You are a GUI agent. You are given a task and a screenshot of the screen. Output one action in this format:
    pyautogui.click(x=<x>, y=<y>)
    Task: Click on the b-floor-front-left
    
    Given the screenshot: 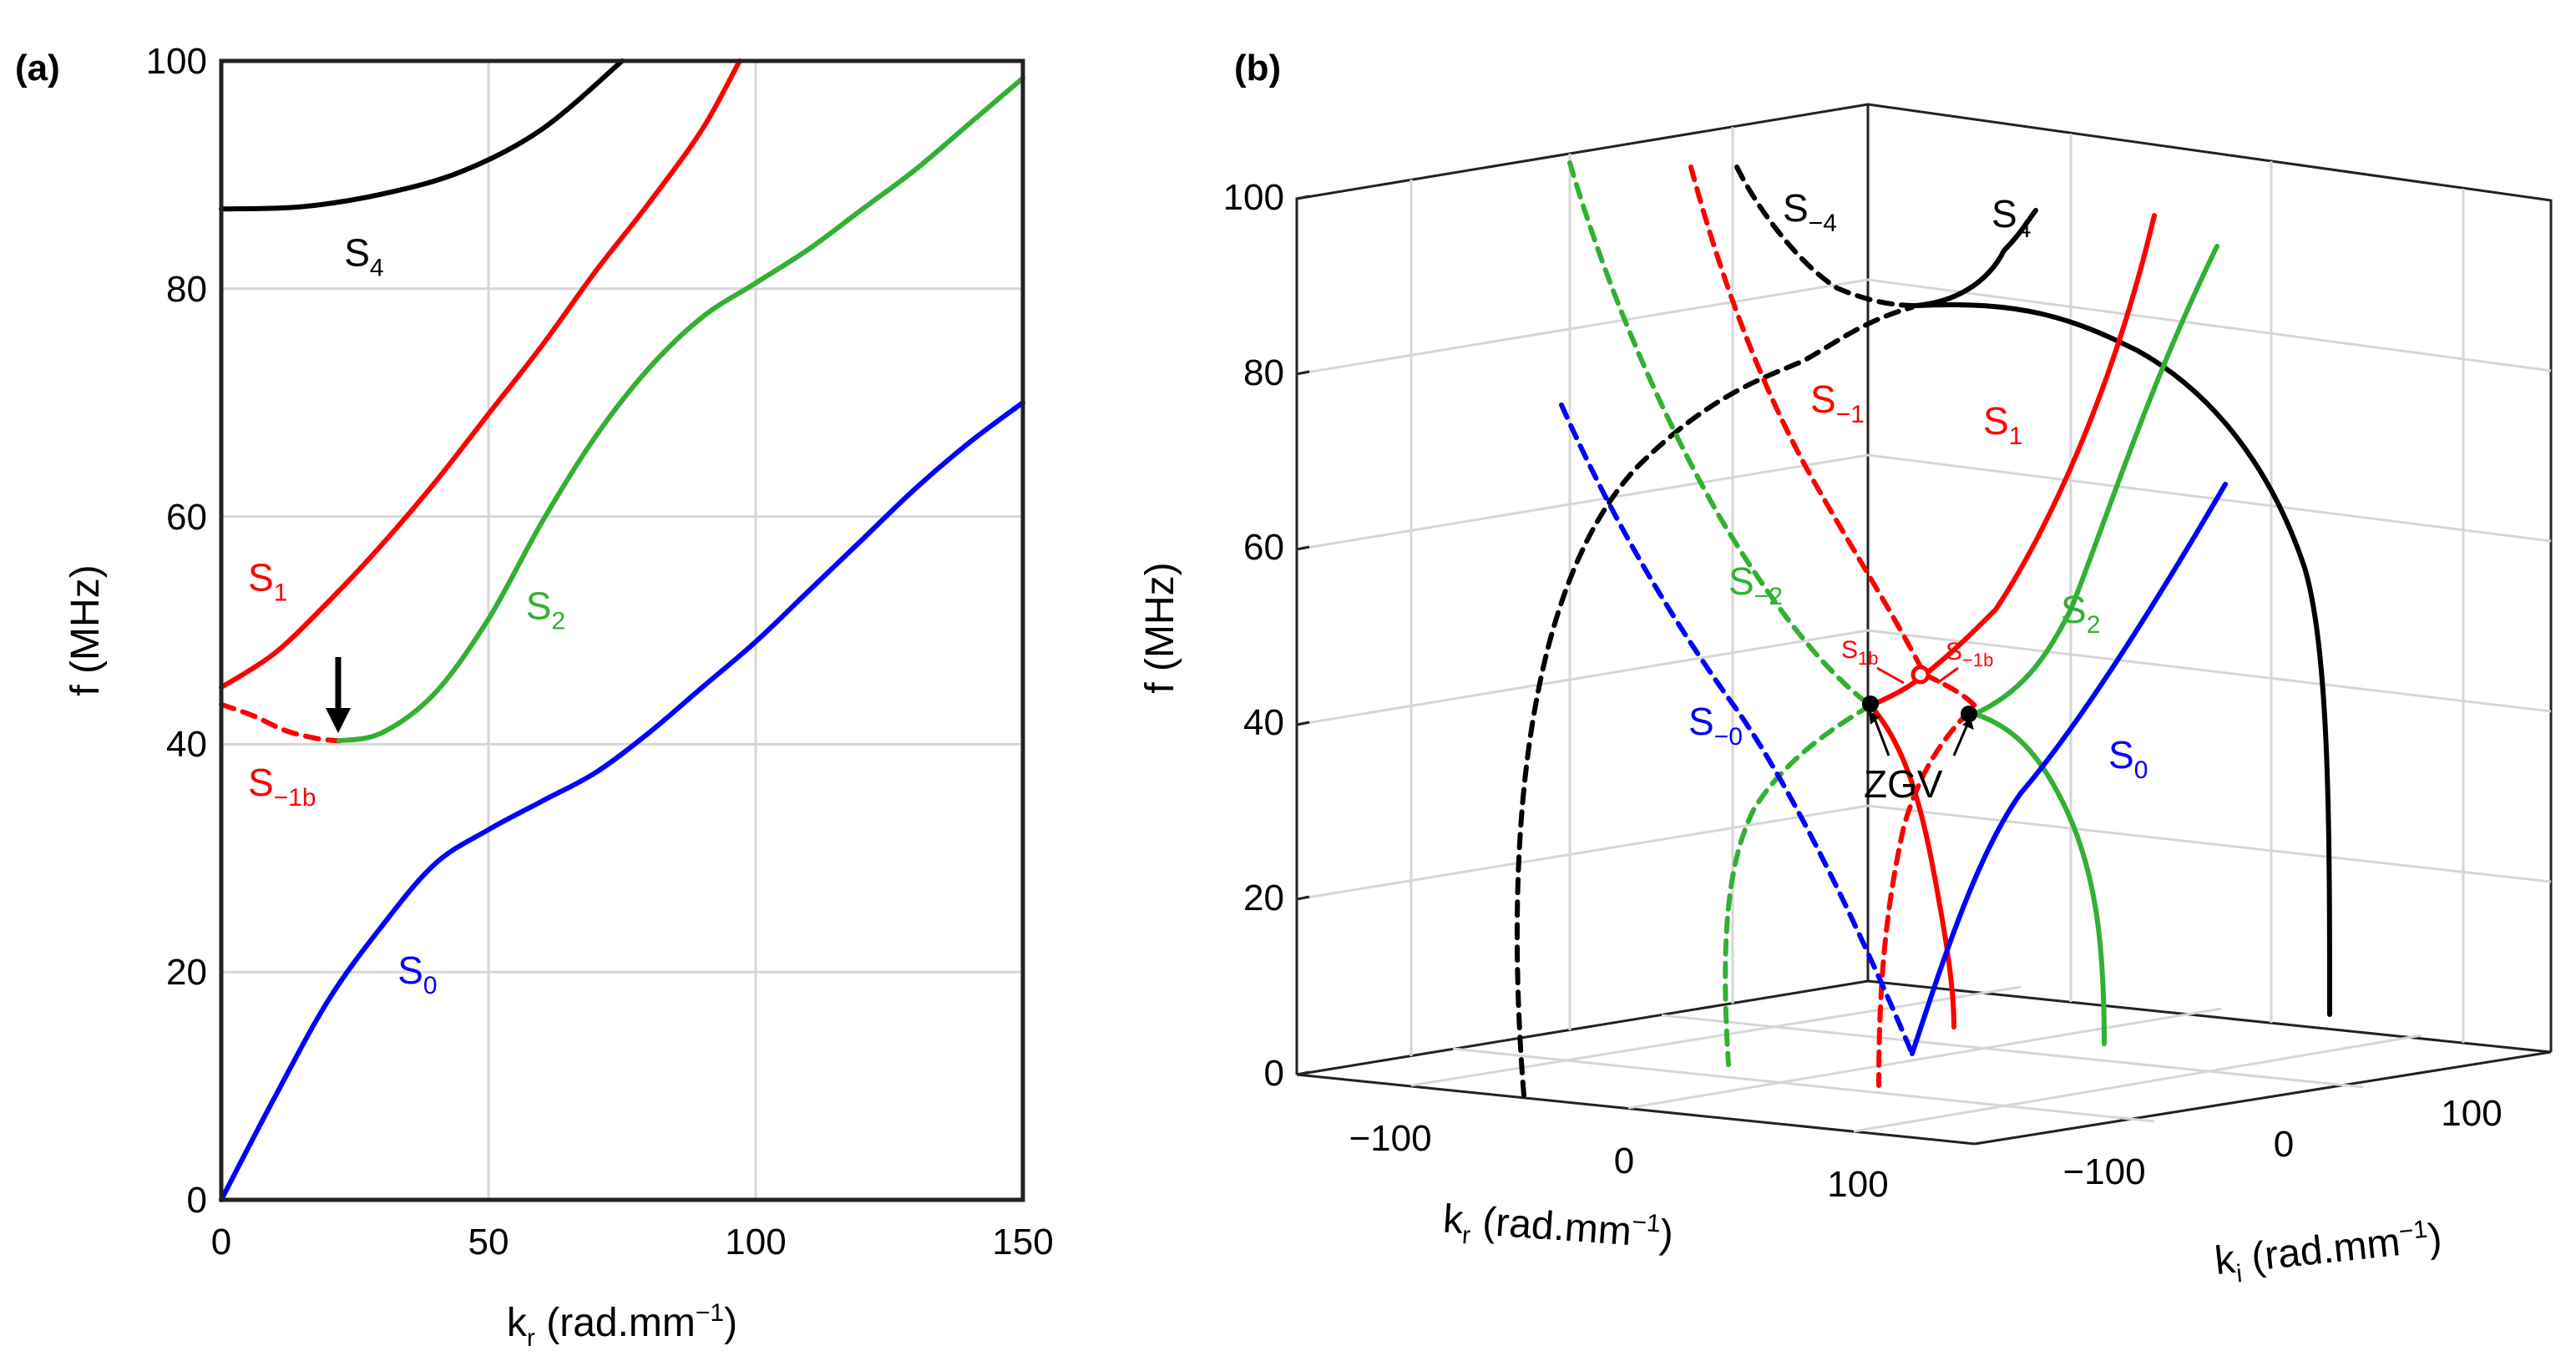 What is the action you would take?
    pyautogui.click(x=1636, y=1109)
    